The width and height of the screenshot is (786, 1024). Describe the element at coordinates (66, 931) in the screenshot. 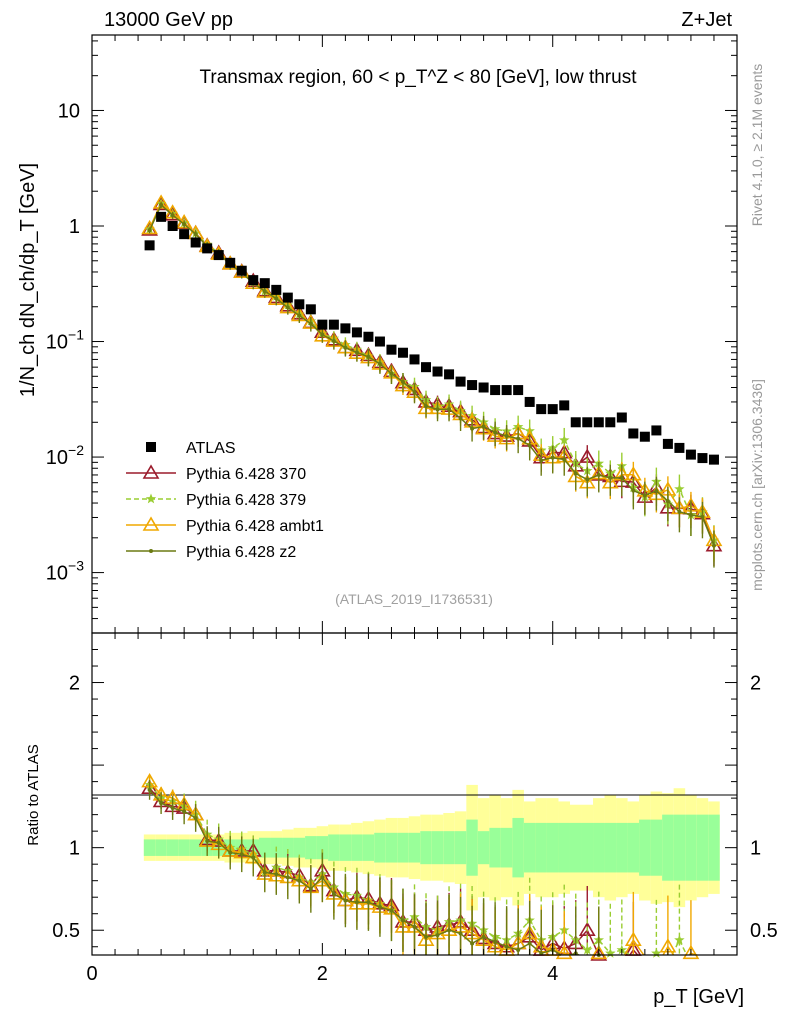

I see `ratio-y-tick-label-left: 0.5` at that location.